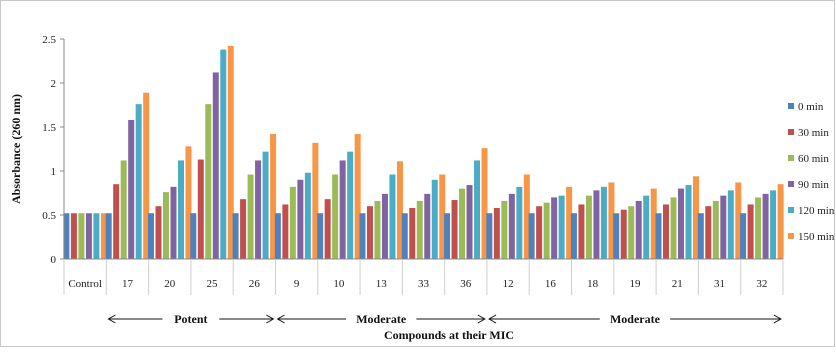 The height and width of the screenshot is (353, 836). I want to click on y-tick-label: 2.5, so click(49, 40).